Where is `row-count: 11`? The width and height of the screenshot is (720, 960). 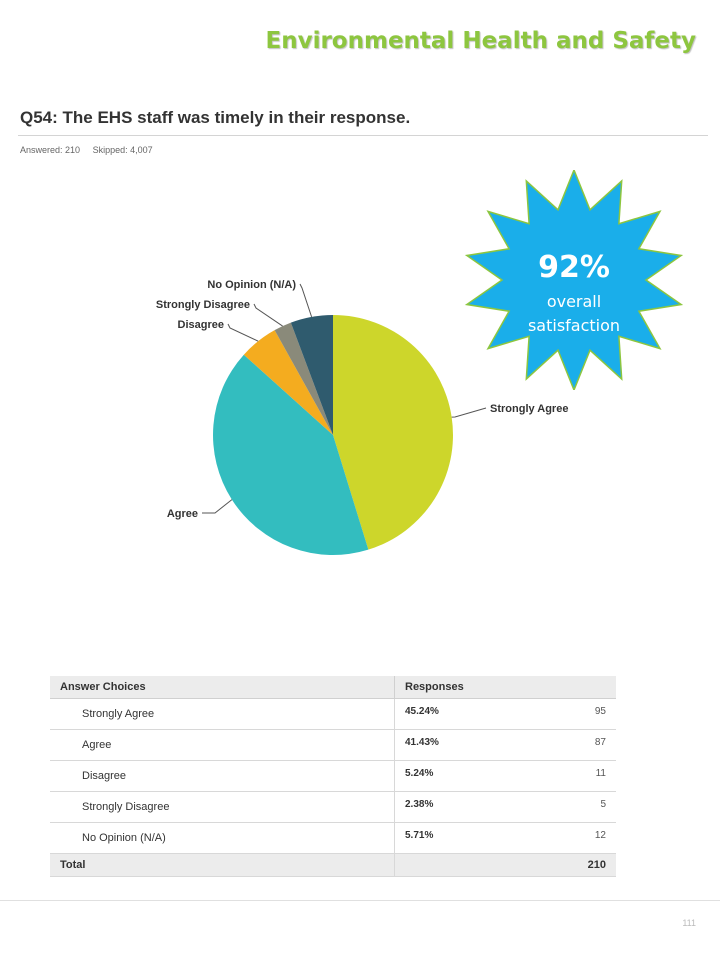 row-count: 11 is located at coordinates (600, 773).